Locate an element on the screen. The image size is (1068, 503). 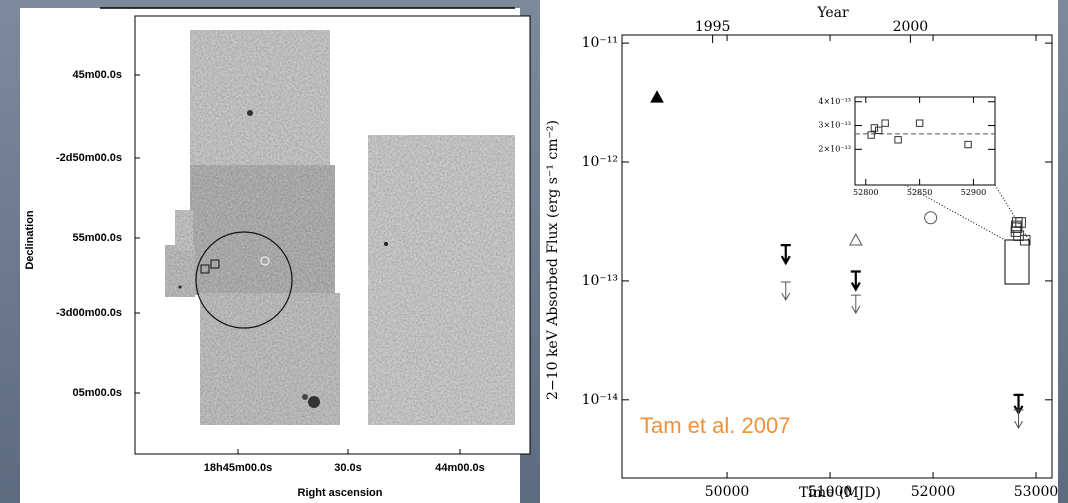
zoom-box is located at coordinates (1017, 262).